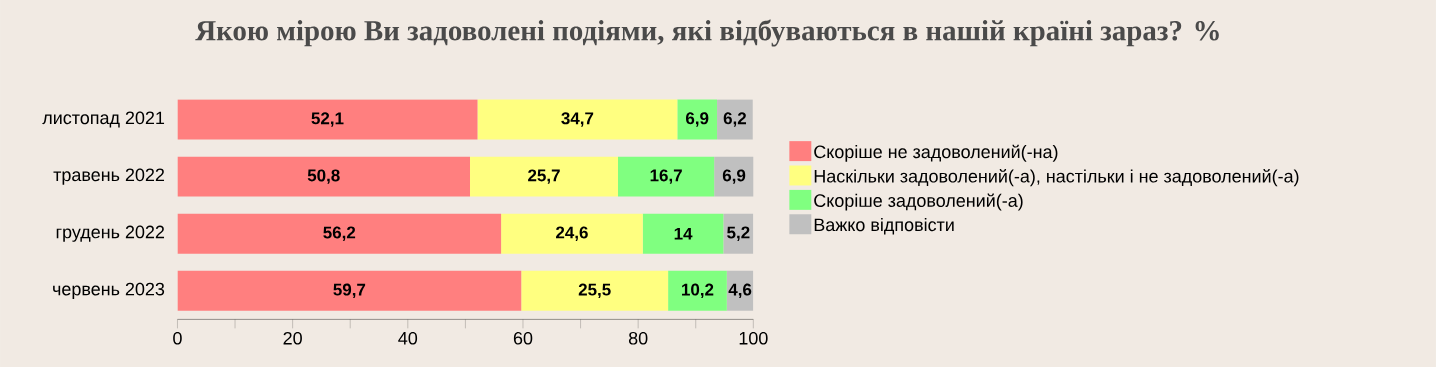  I want to click on data-label: 10,2, so click(698, 290).